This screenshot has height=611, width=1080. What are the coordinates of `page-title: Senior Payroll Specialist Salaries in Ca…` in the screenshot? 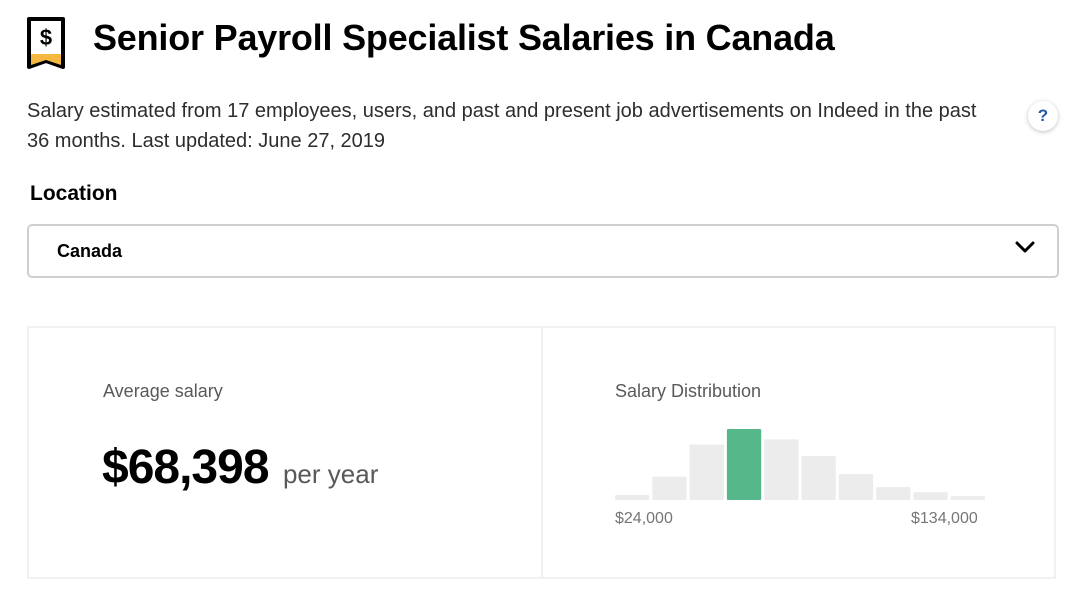 It's located at (464, 37).